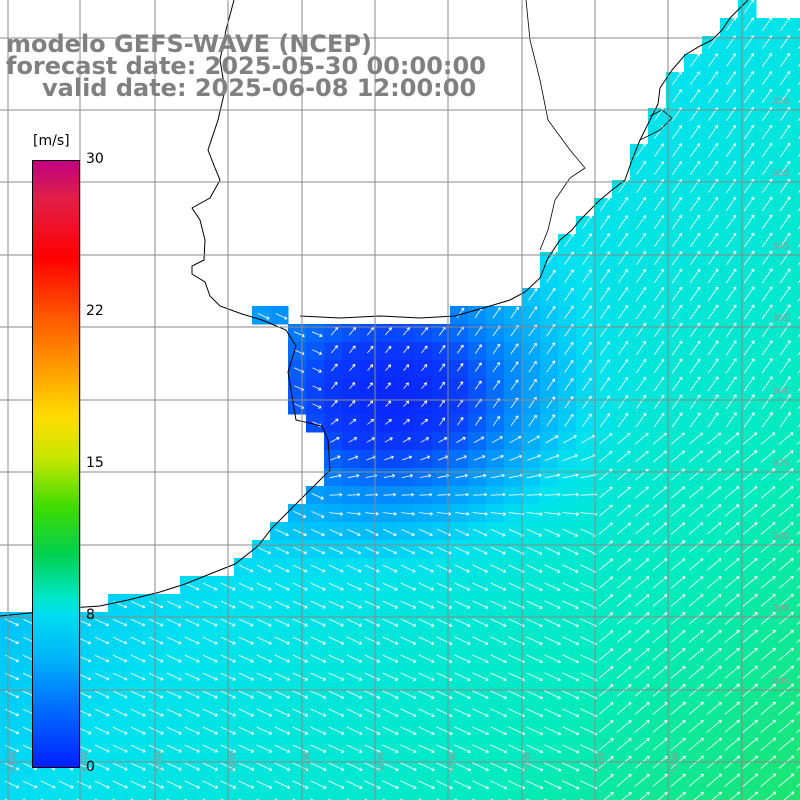  What do you see at coordinates (780, 247) in the screenshot?
I see `latitude-label: 34S` at bounding box center [780, 247].